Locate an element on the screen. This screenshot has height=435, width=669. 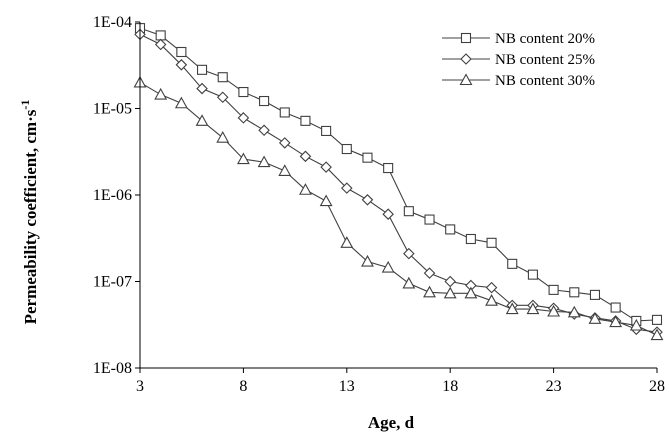
x-tick-label: 3 is located at coordinates (140, 386).